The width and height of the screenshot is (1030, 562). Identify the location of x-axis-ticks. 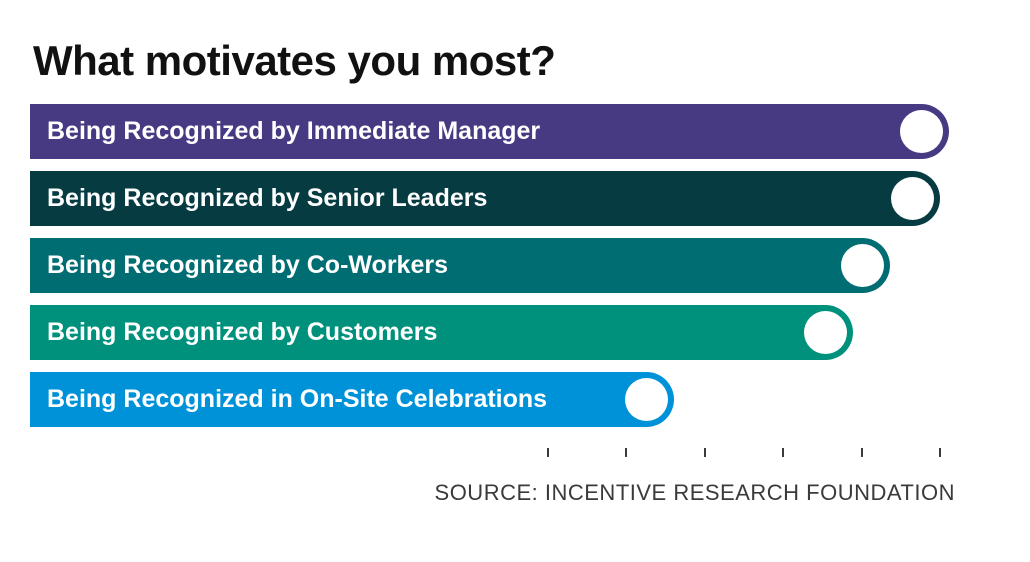
(744, 452).